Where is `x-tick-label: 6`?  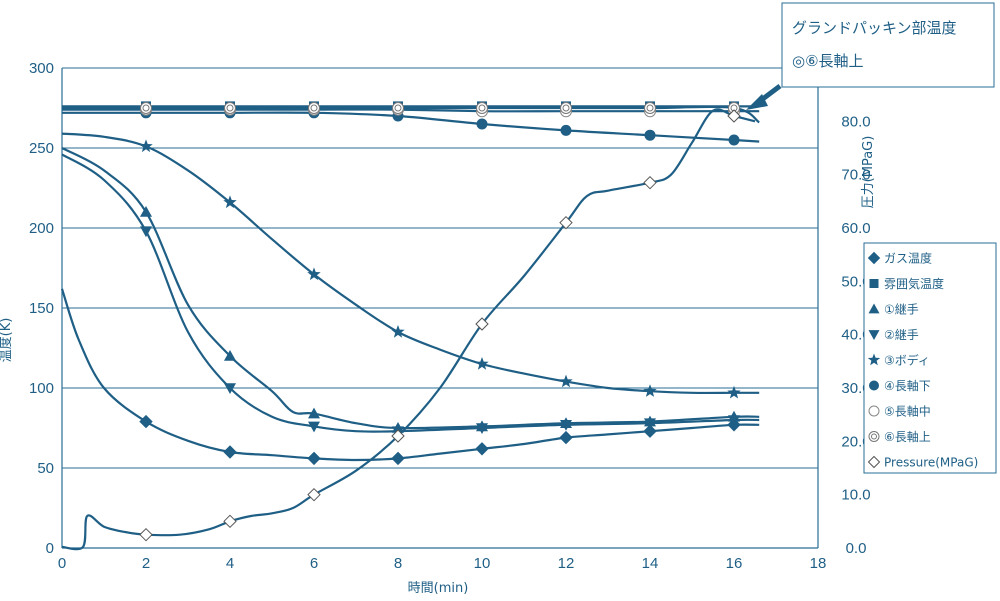 x-tick-label: 6 is located at coordinates (314, 563).